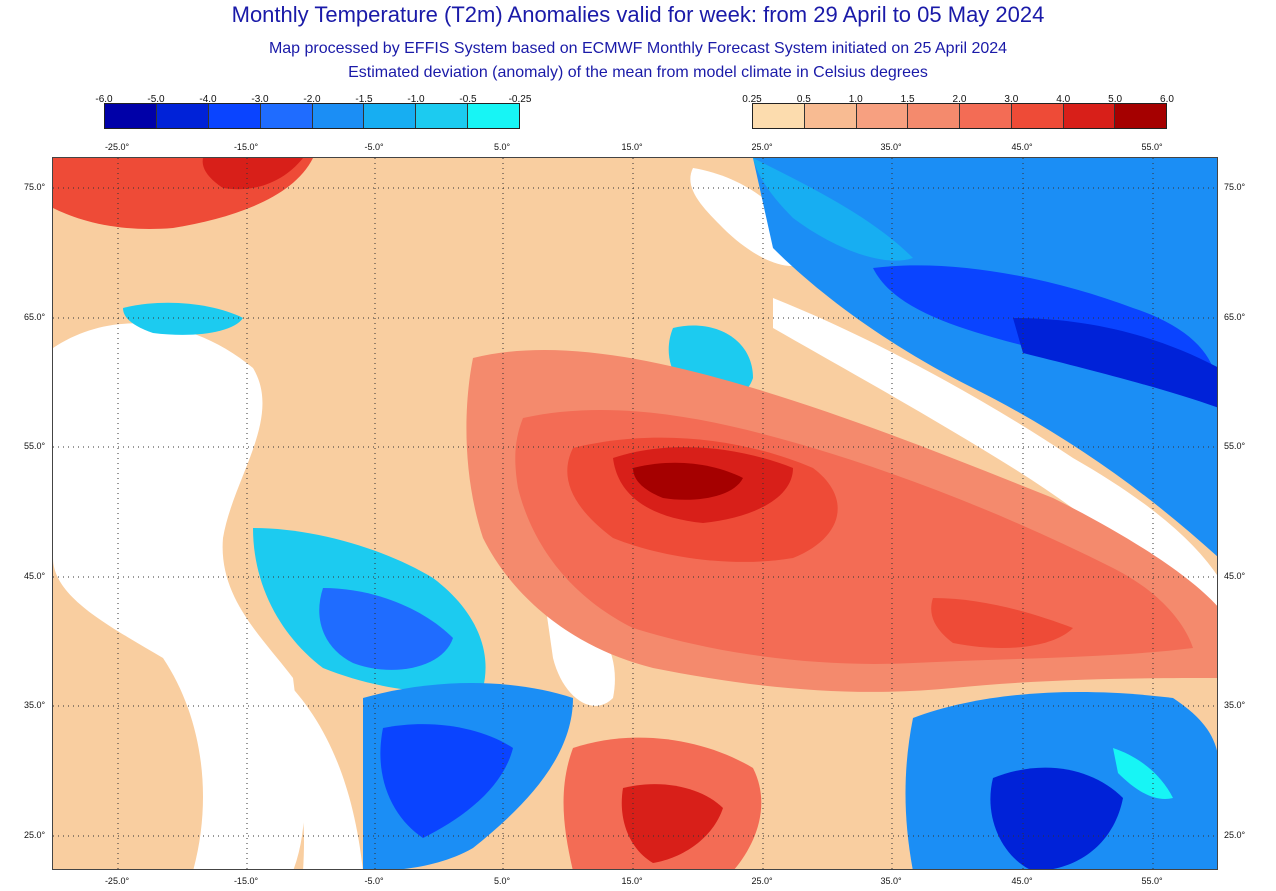  I want to click on longitude-label-top: 35.0°, so click(891, 147).